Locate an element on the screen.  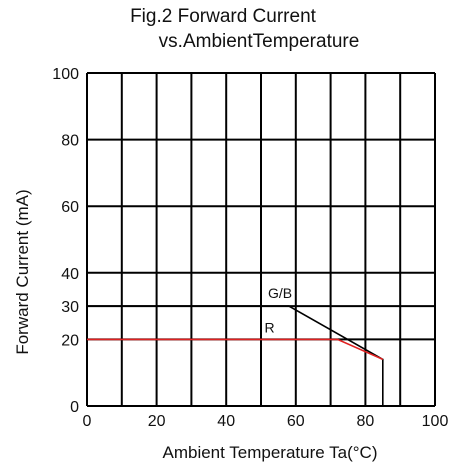
series-line-g-b is located at coordinates (235, 355).